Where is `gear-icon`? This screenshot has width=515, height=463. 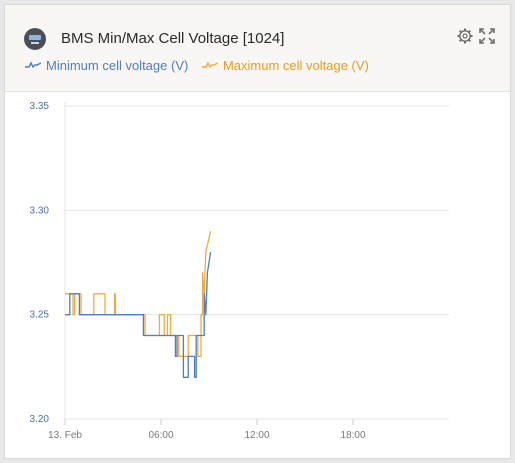
gear-icon is located at coordinates (465, 36).